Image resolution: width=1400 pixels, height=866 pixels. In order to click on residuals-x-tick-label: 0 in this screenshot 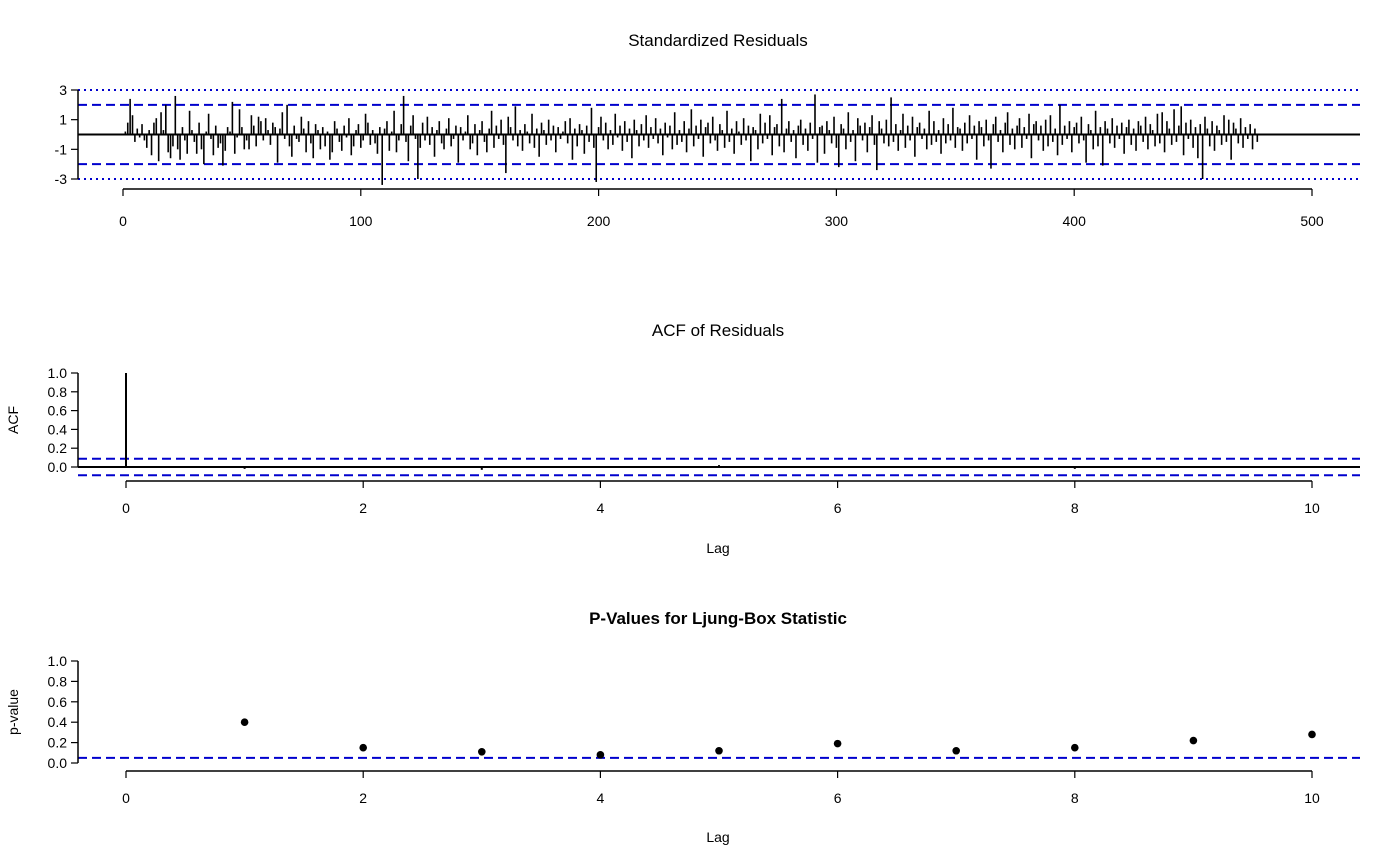, I will do `click(123, 221)`.